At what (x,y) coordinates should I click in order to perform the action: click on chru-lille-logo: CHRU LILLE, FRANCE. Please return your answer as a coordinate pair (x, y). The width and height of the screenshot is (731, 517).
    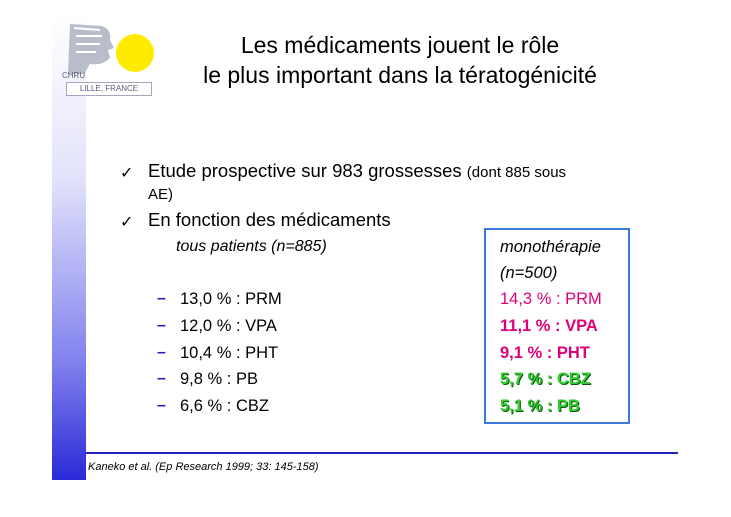
    Looking at the image, I should click on (110, 61).